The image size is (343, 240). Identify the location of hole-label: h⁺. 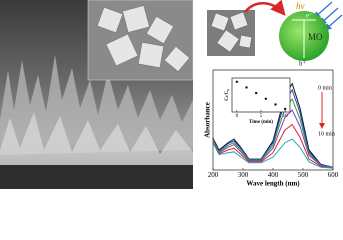
(303, 64).